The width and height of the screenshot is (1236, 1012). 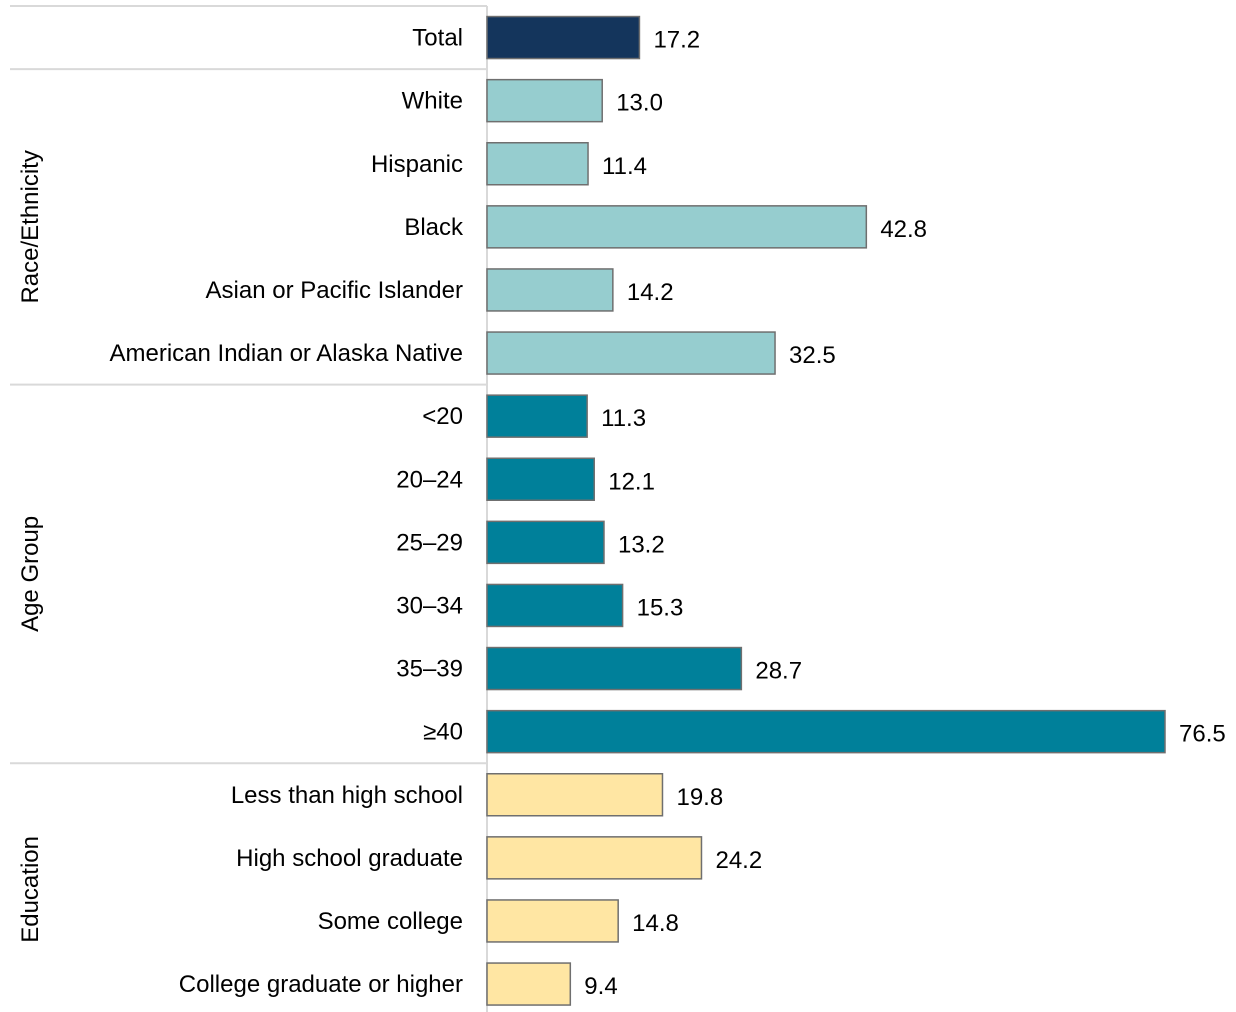 What do you see at coordinates (550, 290) in the screenshot?
I see `bar-asian-or-pacific-islander` at bounding box center [550, 290].